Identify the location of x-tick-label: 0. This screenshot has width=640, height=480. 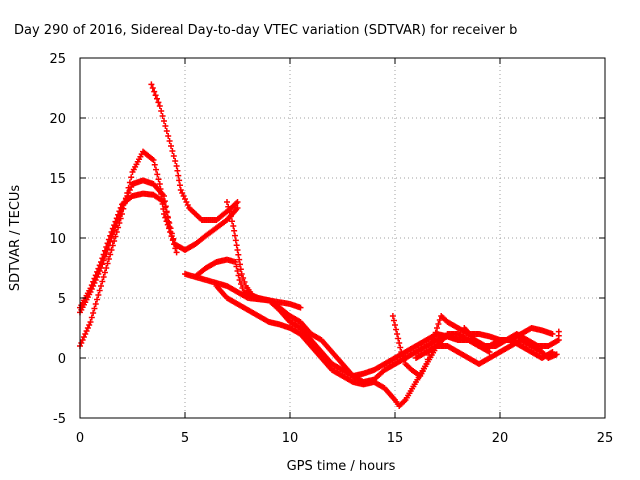
(80, 438).